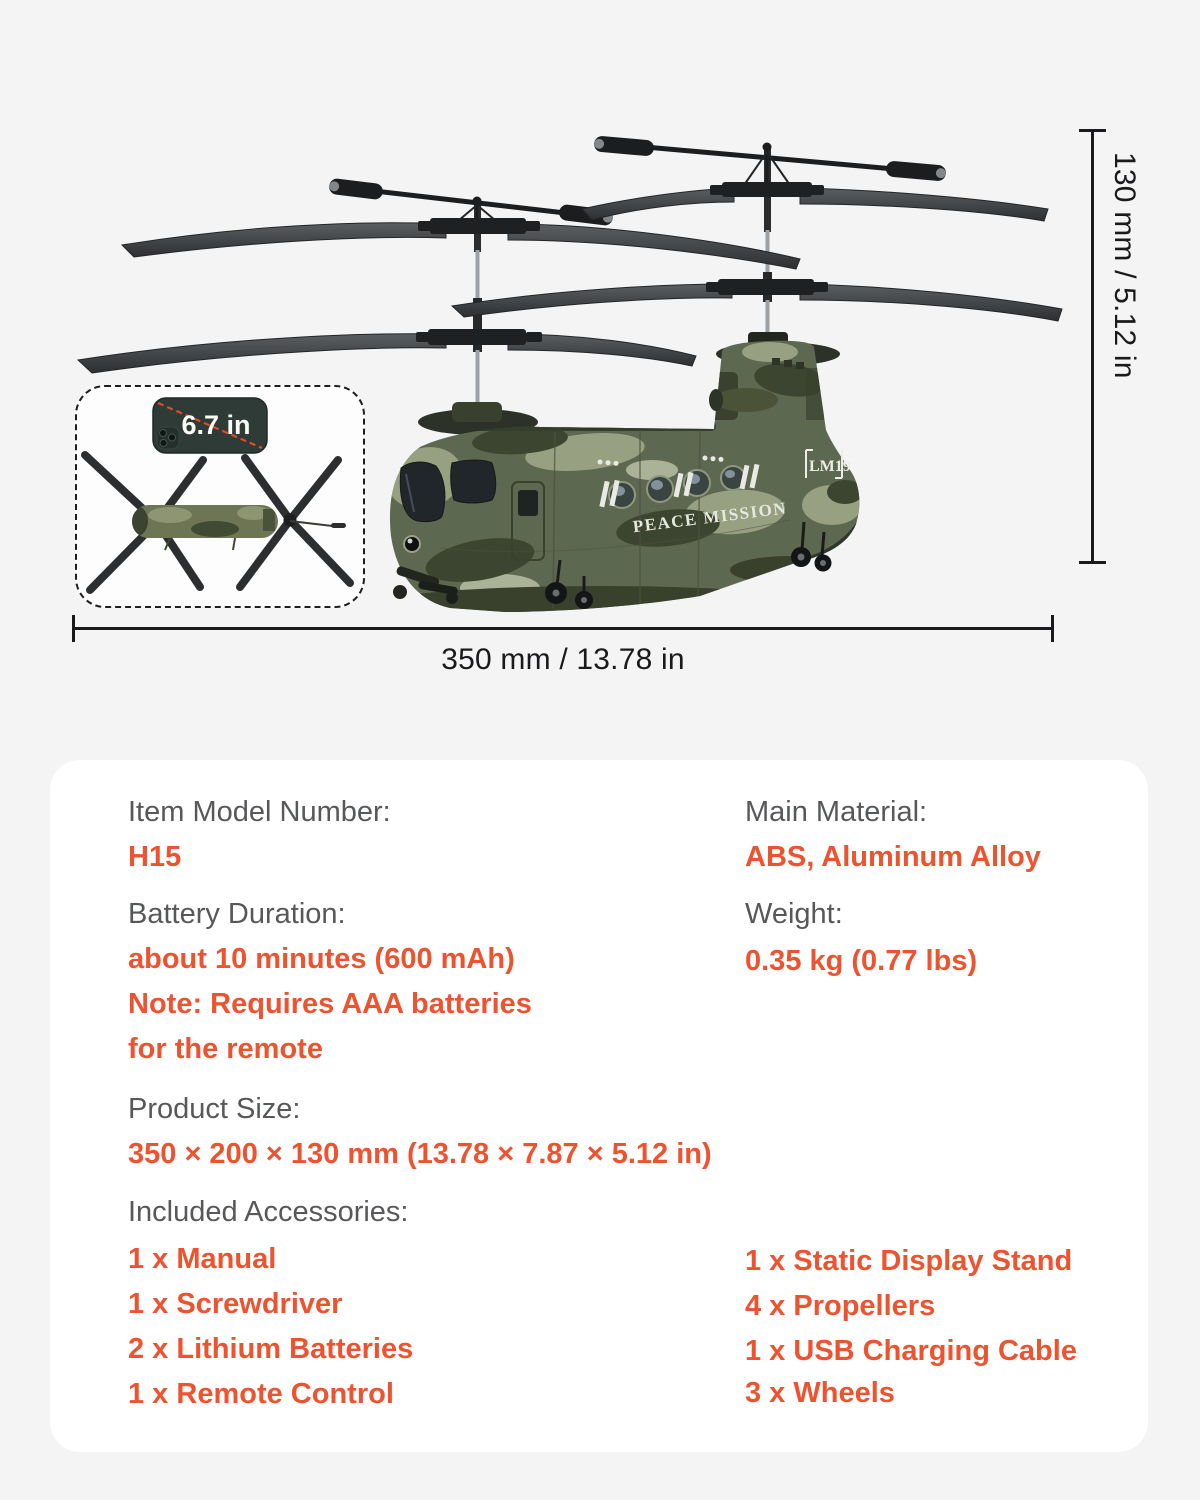  I want to click on tail-code-badge: LM19, so click(828, 464).